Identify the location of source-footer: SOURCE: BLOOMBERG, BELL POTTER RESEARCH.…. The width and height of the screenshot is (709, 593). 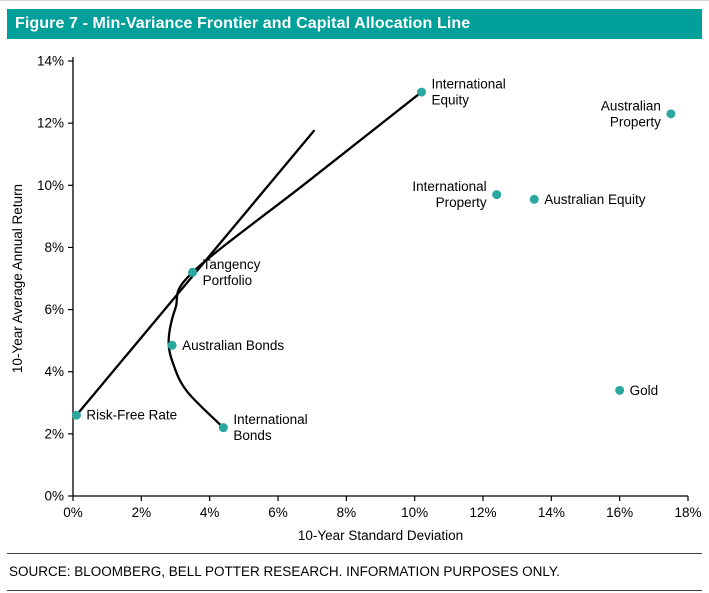
(354, 572).